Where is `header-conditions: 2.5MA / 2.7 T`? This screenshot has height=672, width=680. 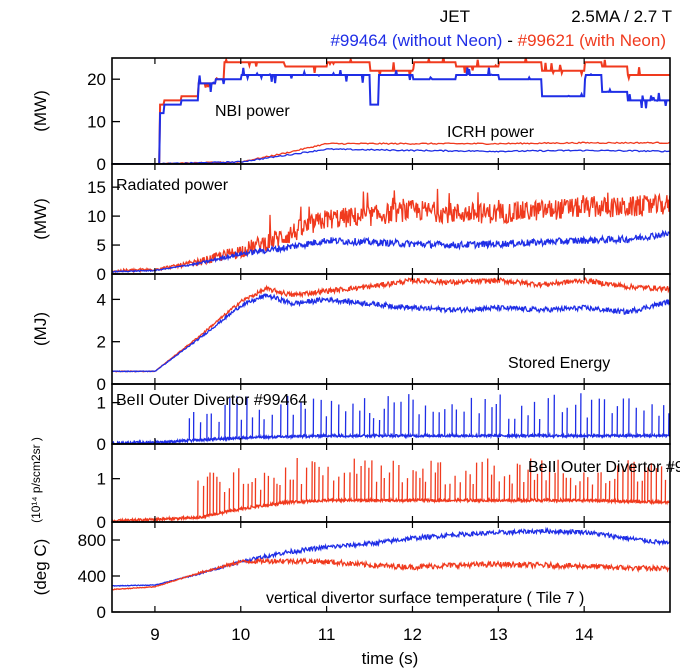
header-conditions: 2.5MA / 2.7 T is located at coordinates (621, 16).